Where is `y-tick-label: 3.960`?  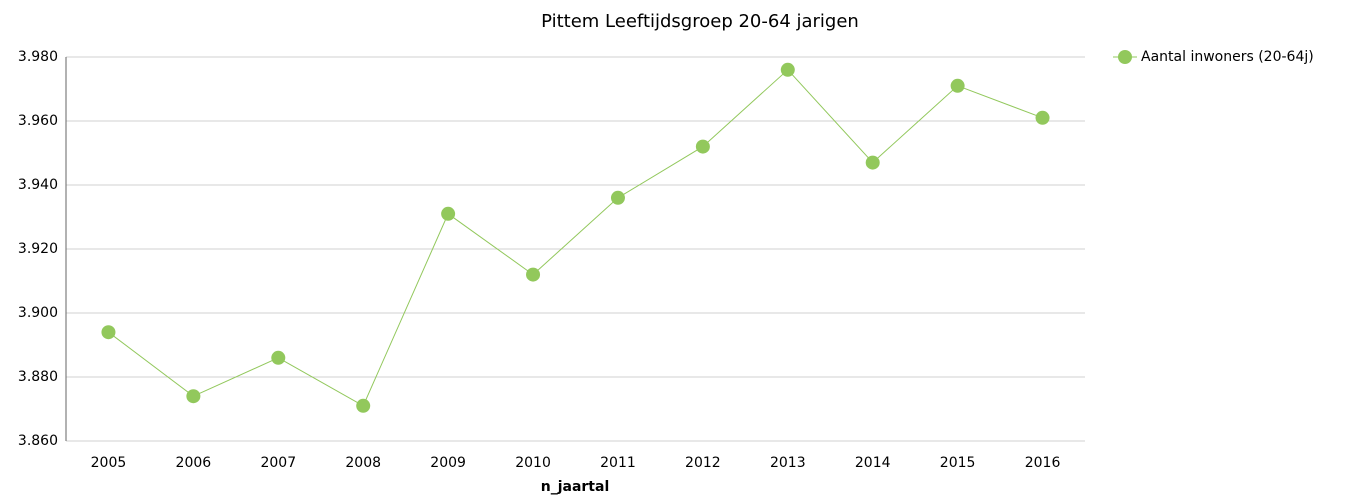
y-tick-label: 3.960 is located at coordinates (38, 121).